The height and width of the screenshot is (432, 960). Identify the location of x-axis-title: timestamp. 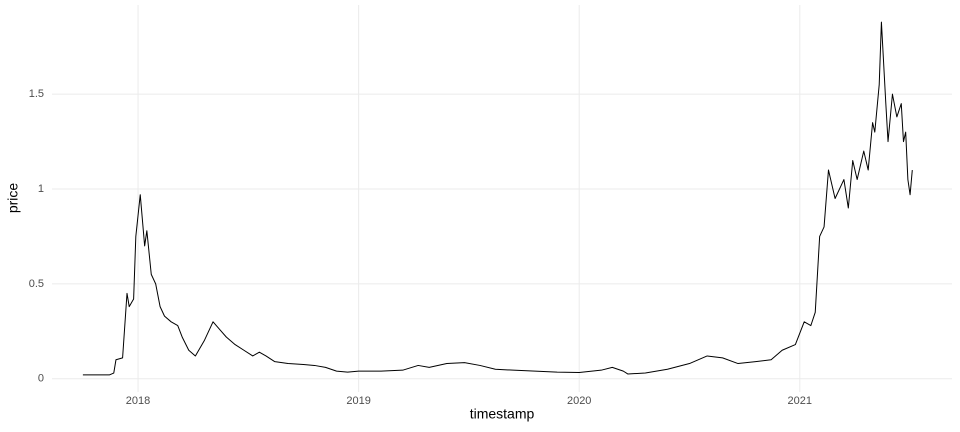
(502, 414).